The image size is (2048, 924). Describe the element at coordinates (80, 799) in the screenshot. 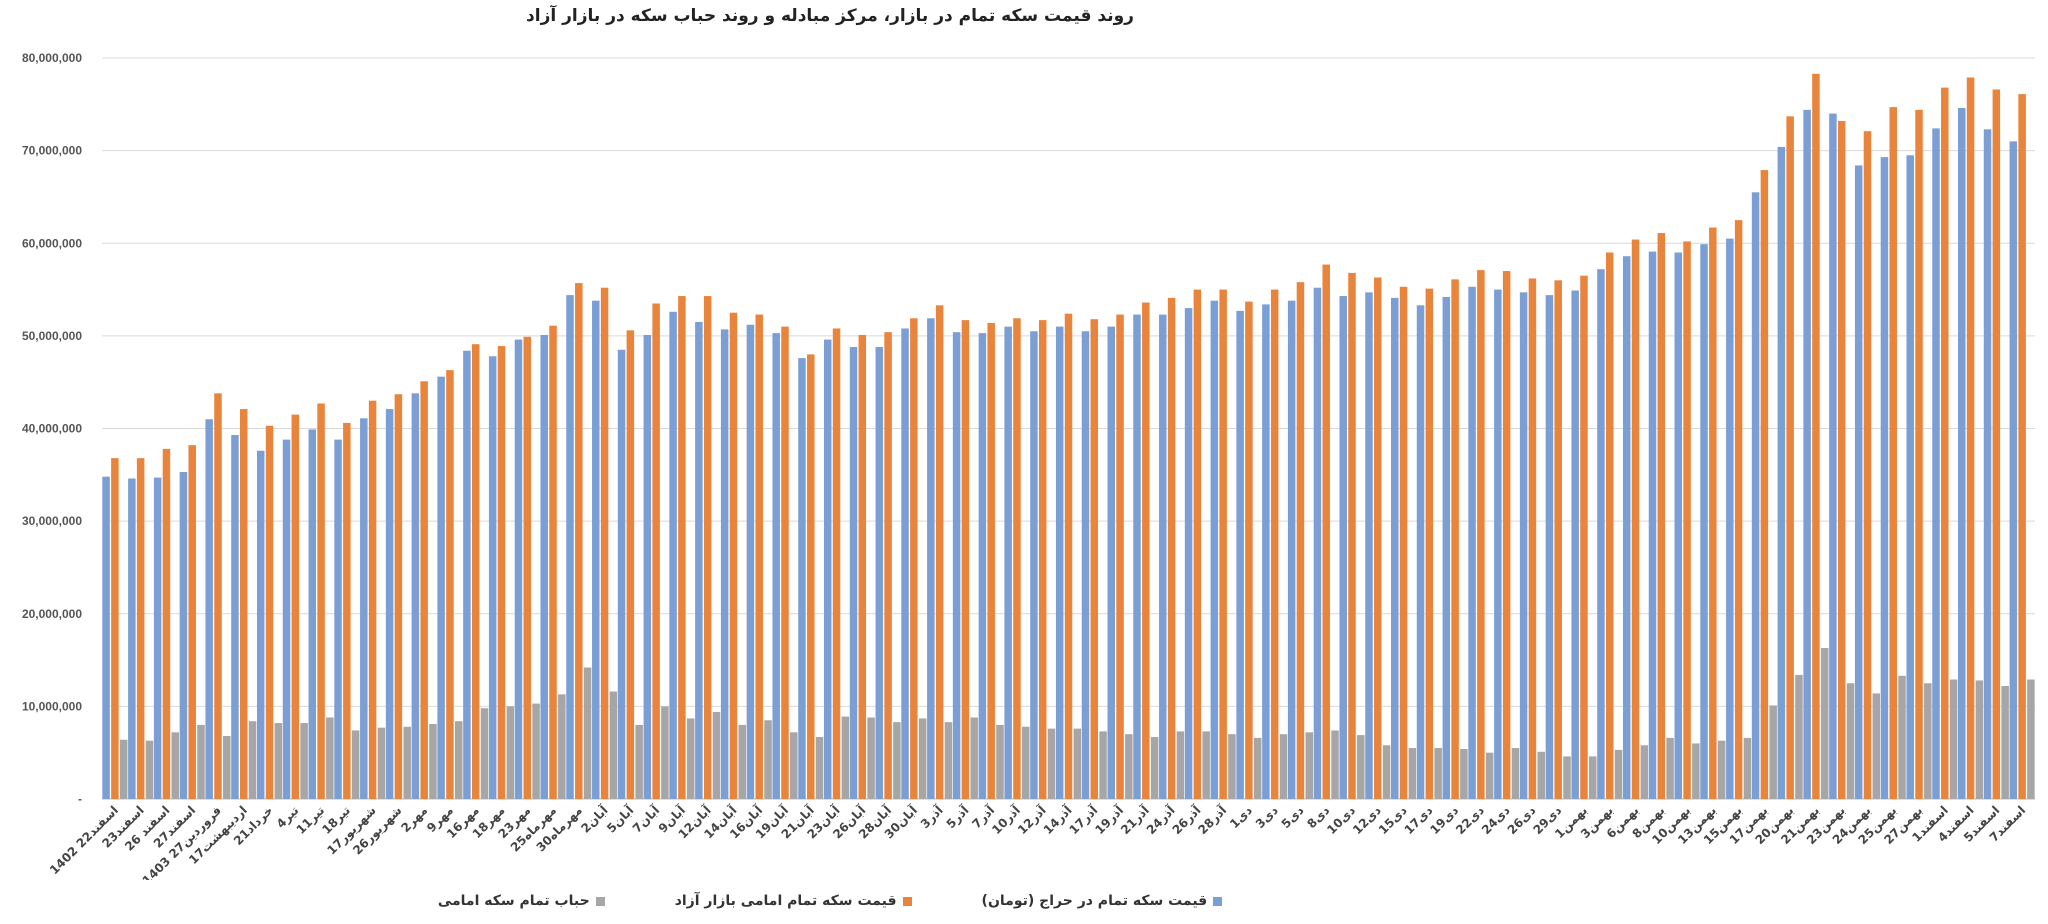

I see `y-tick-label: -` at that location.